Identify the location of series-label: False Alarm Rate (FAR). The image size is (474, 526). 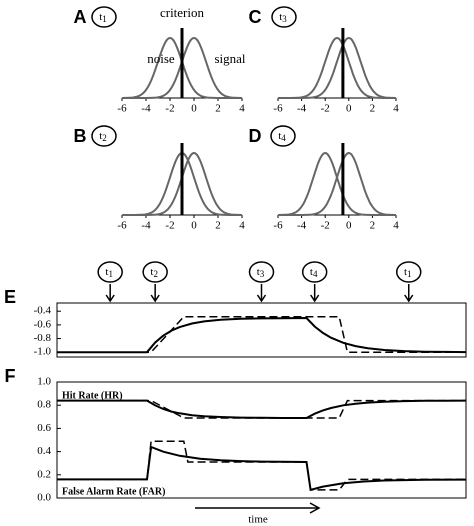
(113, 491).